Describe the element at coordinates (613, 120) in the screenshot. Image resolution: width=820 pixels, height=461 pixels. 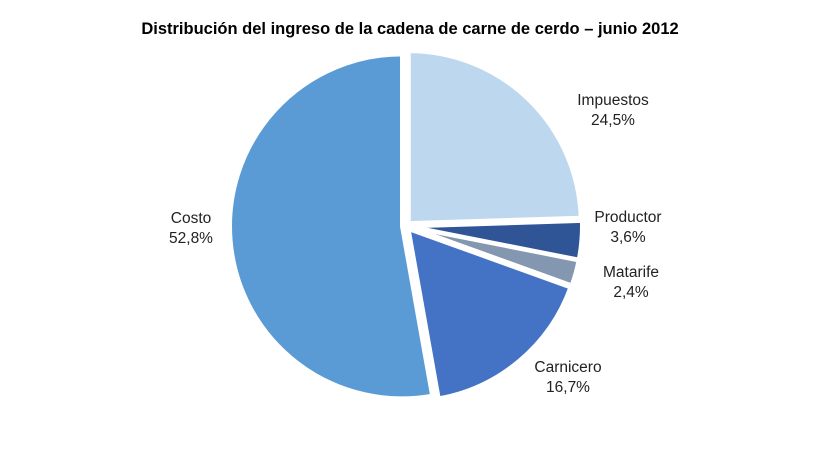
I see `slice-value-label: 24,5%` at that location.